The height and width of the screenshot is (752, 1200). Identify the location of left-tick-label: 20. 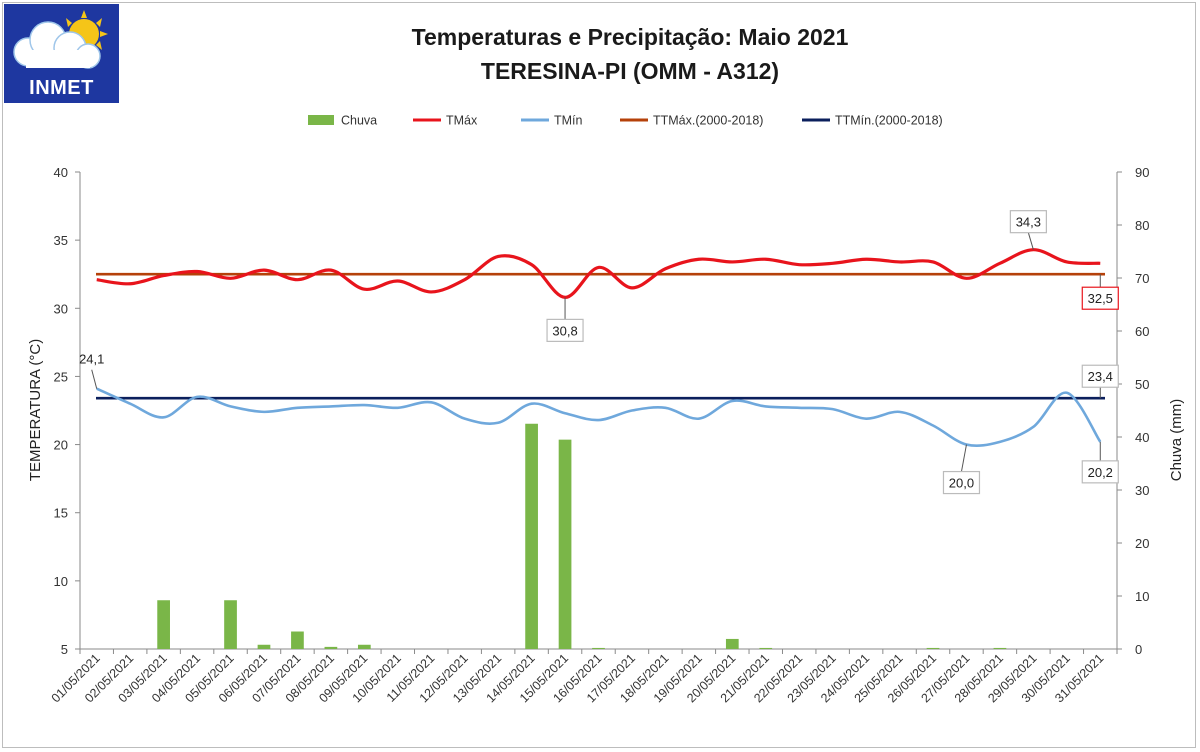
(61, 445).